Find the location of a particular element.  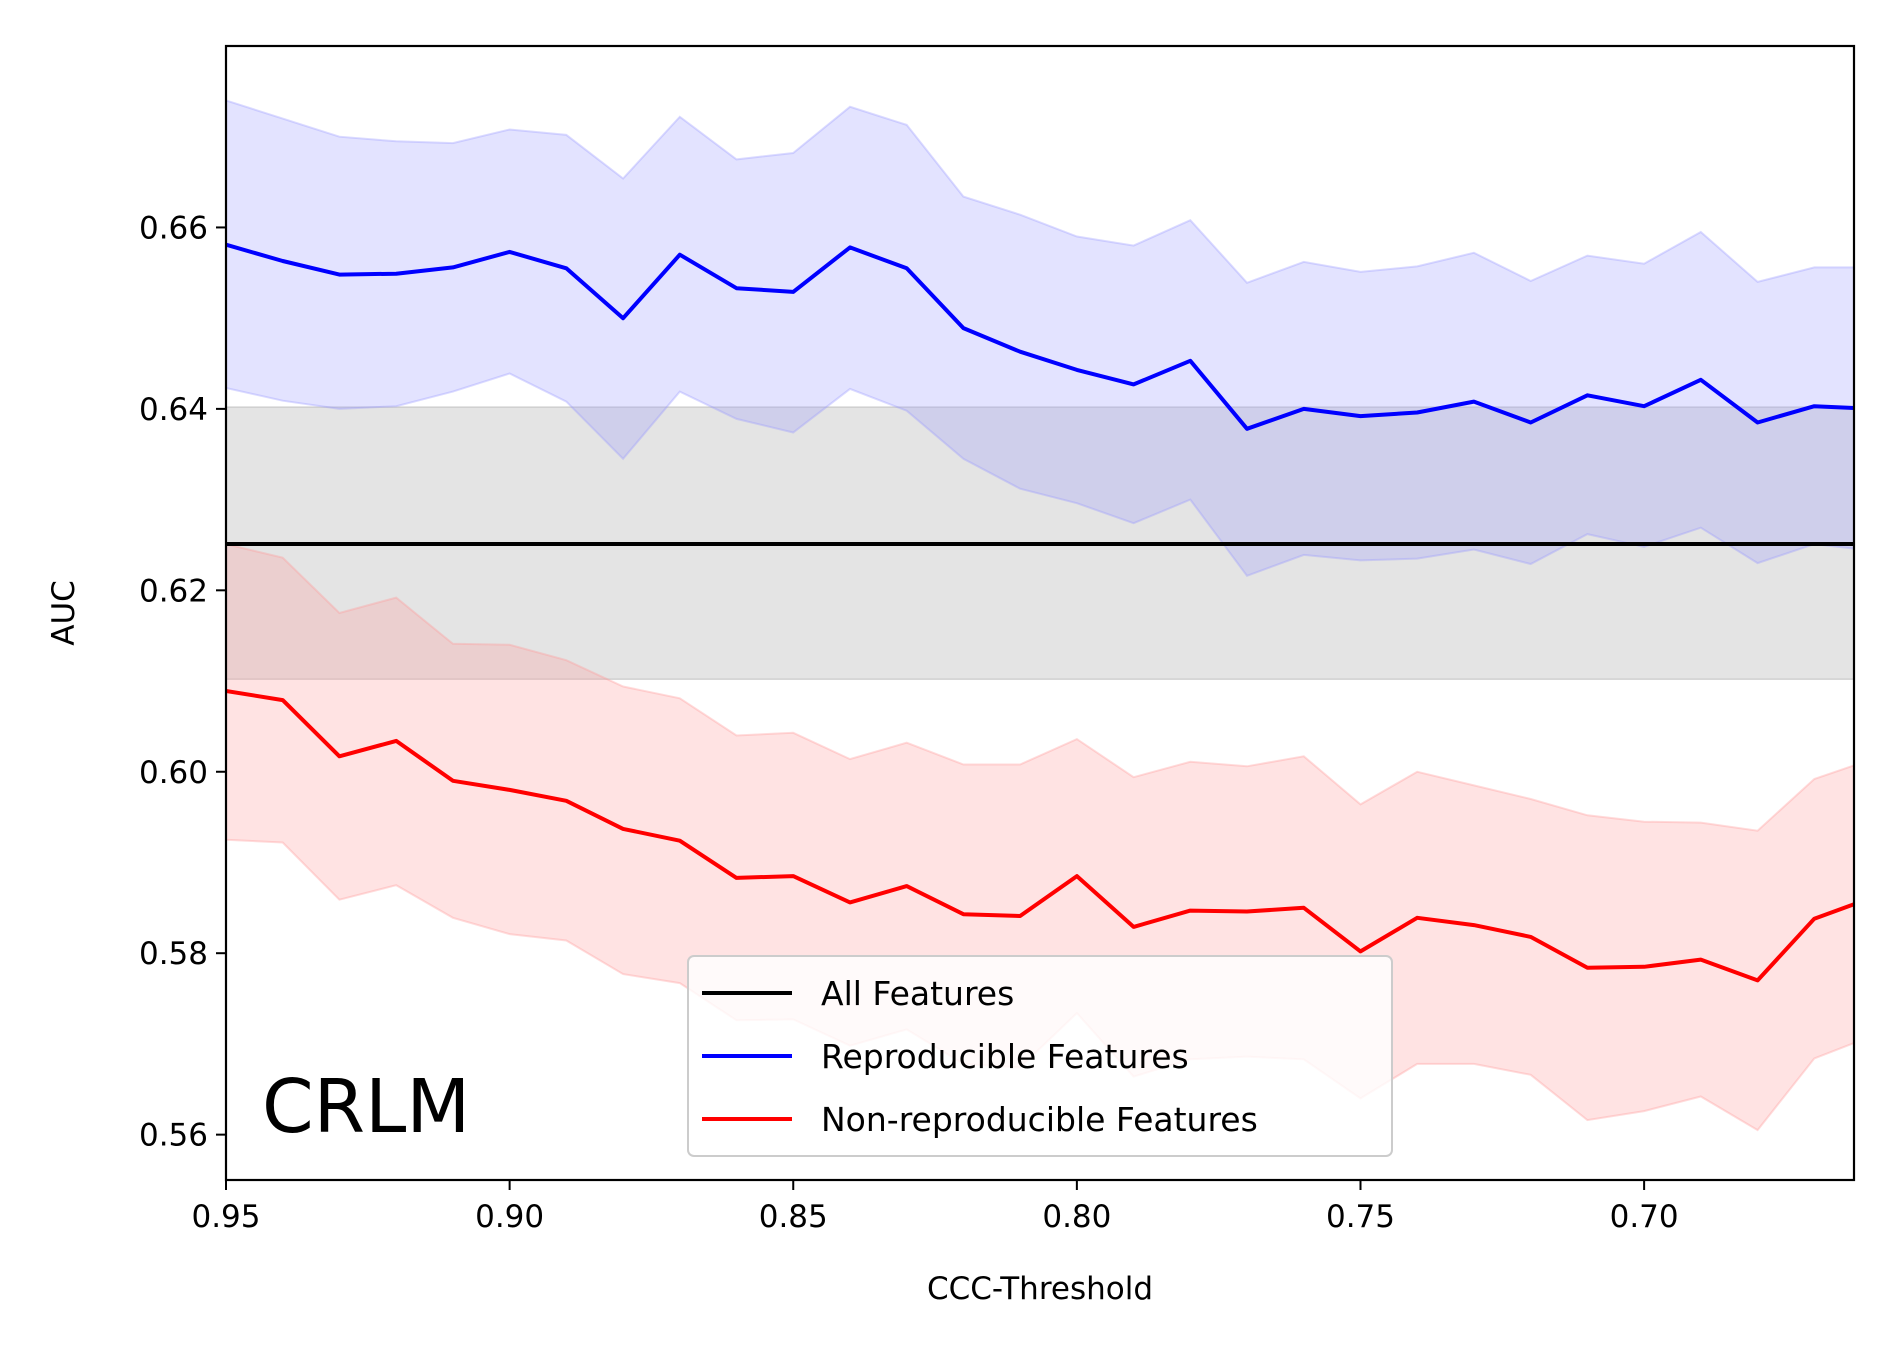

y-tick-label: 0.60 is located at coordinates (173, 773).